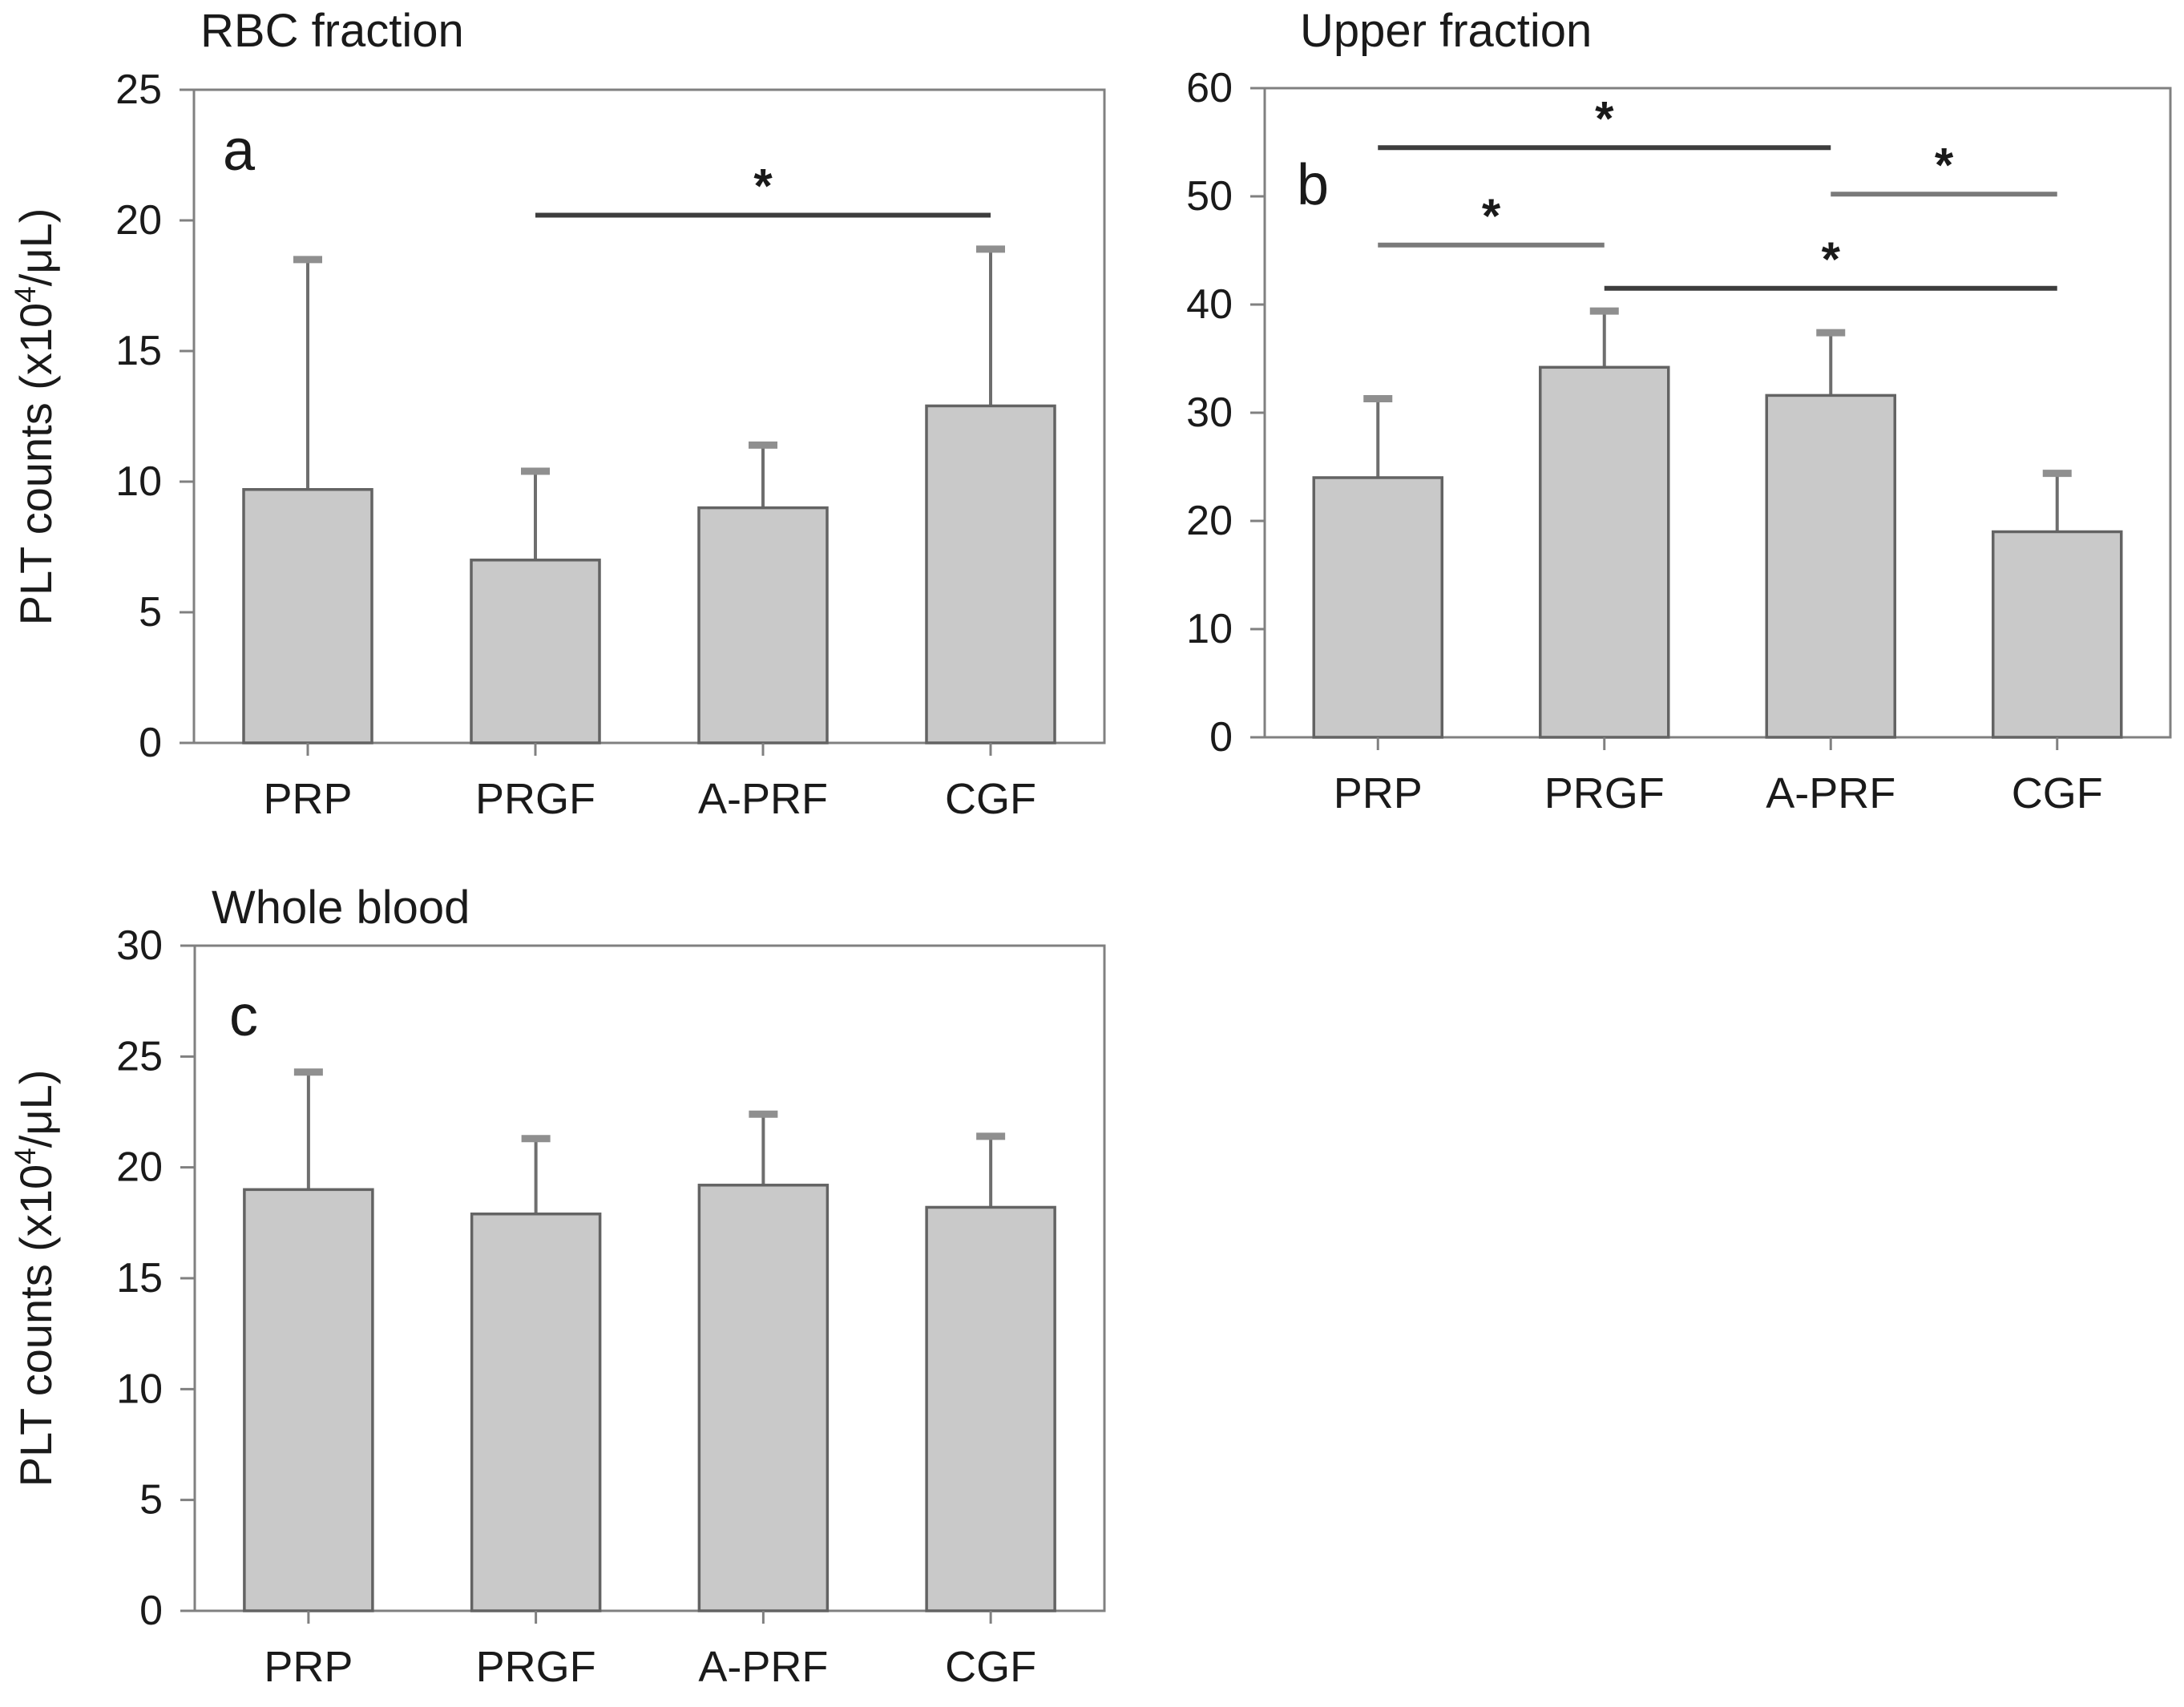  Describe the element at coordinates (1313, 185) in the screenshot. I see `panel-letter: b` at that location.